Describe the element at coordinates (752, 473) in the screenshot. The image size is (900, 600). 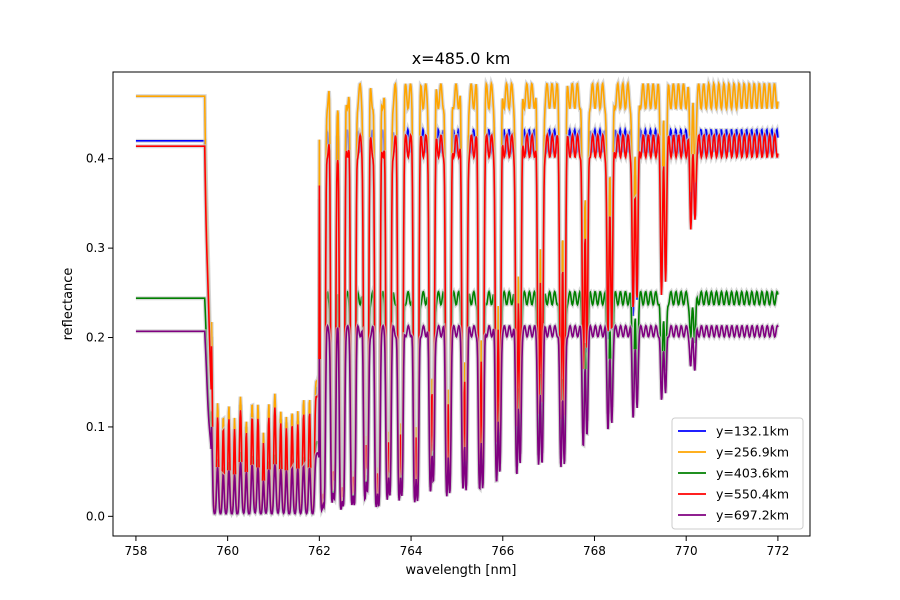
I see `legend-entry-3: y=403.6km` at that location.